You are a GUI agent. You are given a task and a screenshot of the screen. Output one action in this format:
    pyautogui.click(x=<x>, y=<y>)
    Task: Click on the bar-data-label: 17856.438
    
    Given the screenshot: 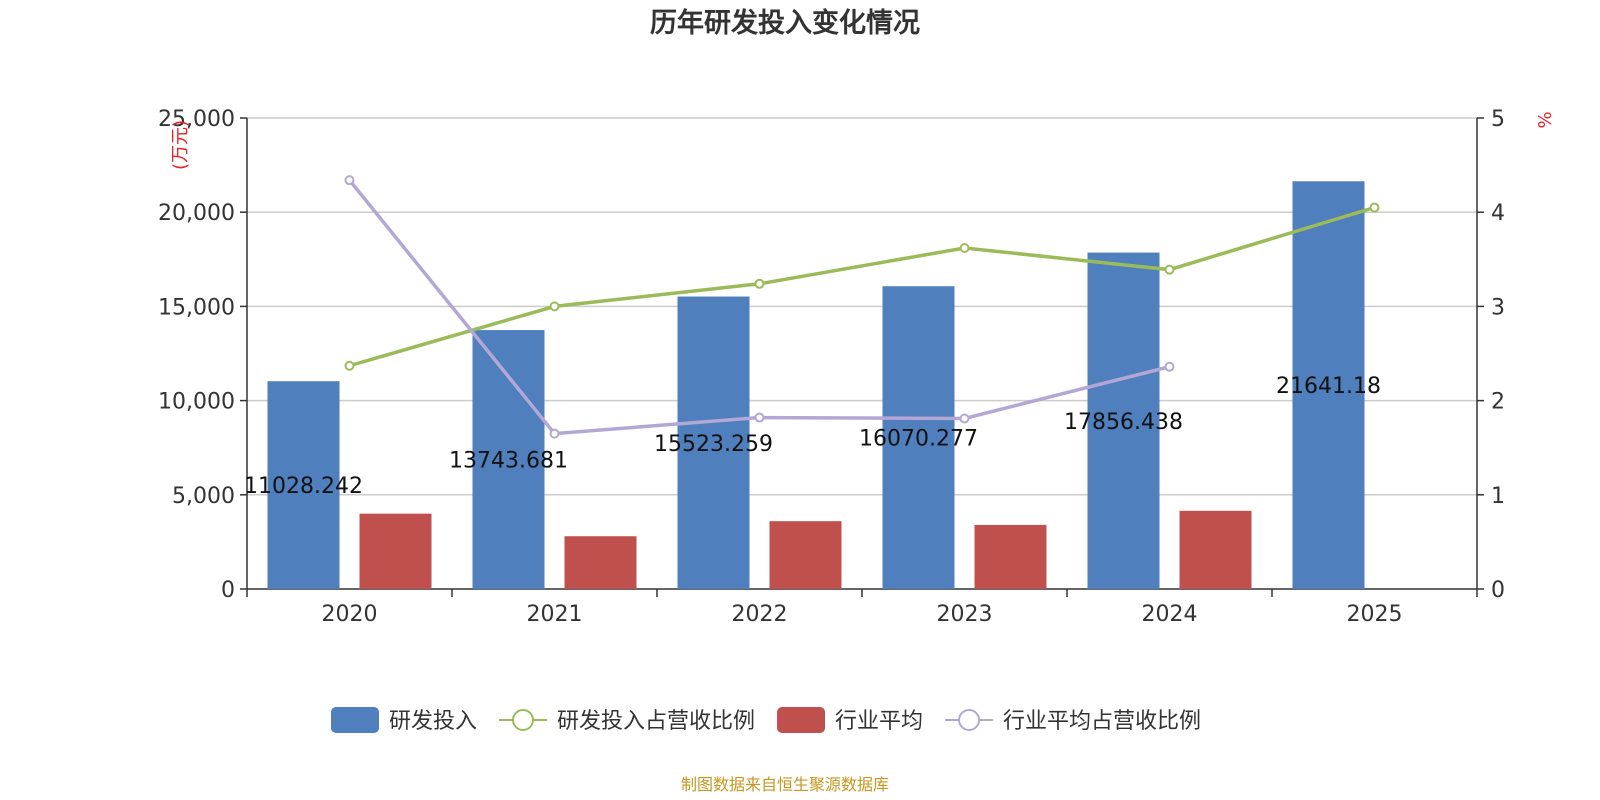 What is the action you would take?
    pyautogui.click(x=1123, y=422)
    